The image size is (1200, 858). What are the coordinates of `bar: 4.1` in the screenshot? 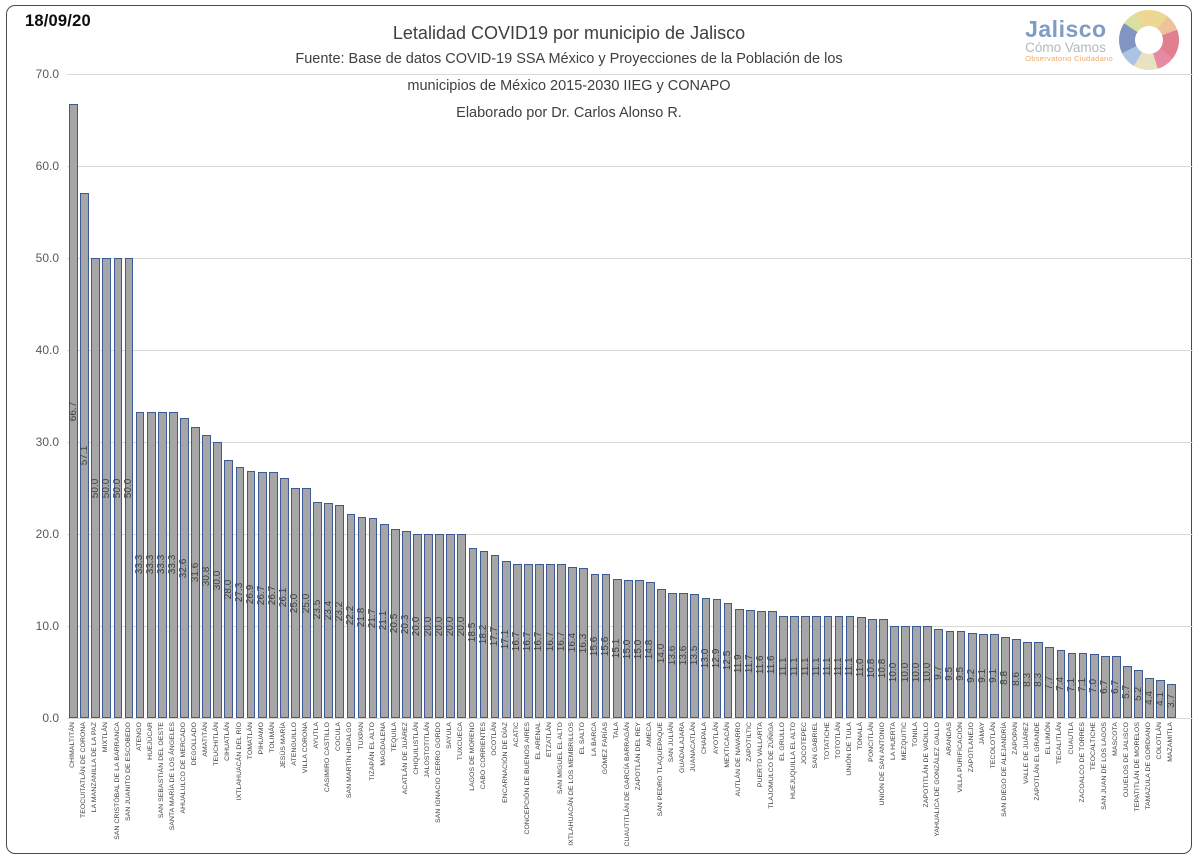 It's located at (1160, 699).